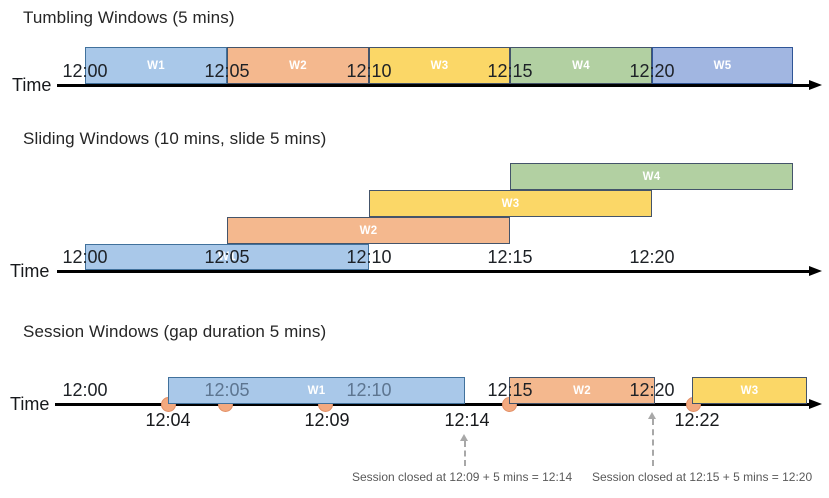 The width and height of the screenshot is (829, 498). I want to click on tumbling-tick-label: 12:10, so click(369, 71).